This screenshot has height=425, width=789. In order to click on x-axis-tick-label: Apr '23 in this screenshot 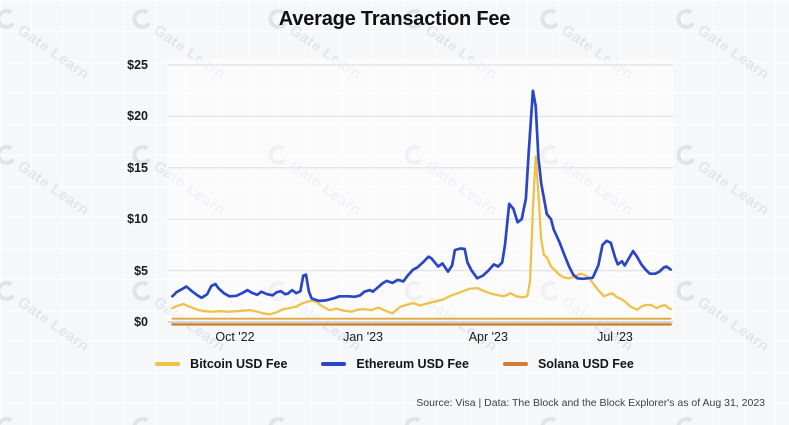, I will do `click(488, 337)`.